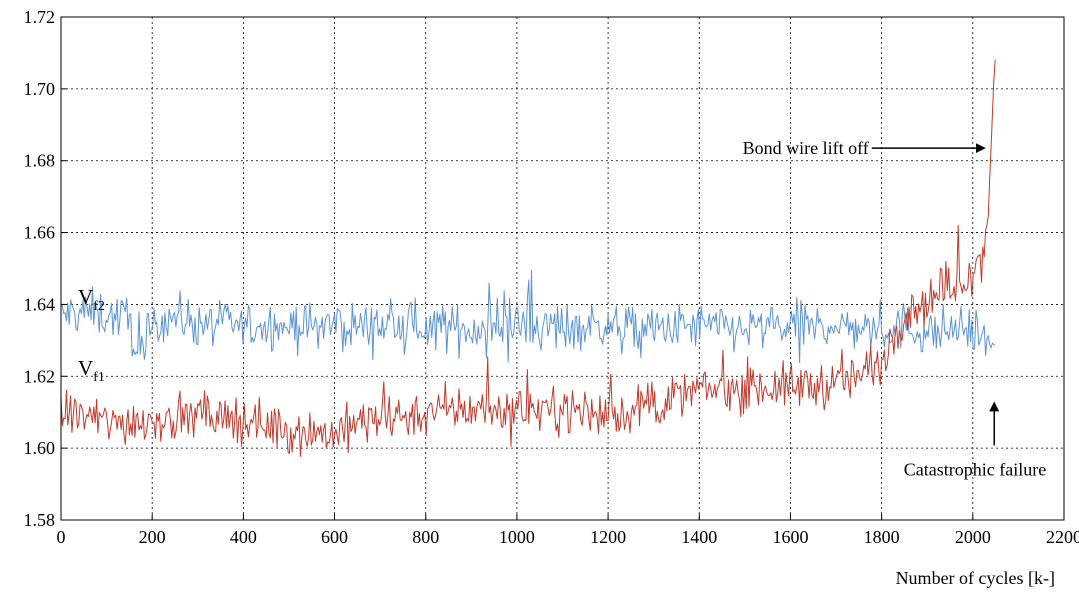 The image size is (1079, 592). I want to click on x-tick-label-800: 800, so click(425, 537).